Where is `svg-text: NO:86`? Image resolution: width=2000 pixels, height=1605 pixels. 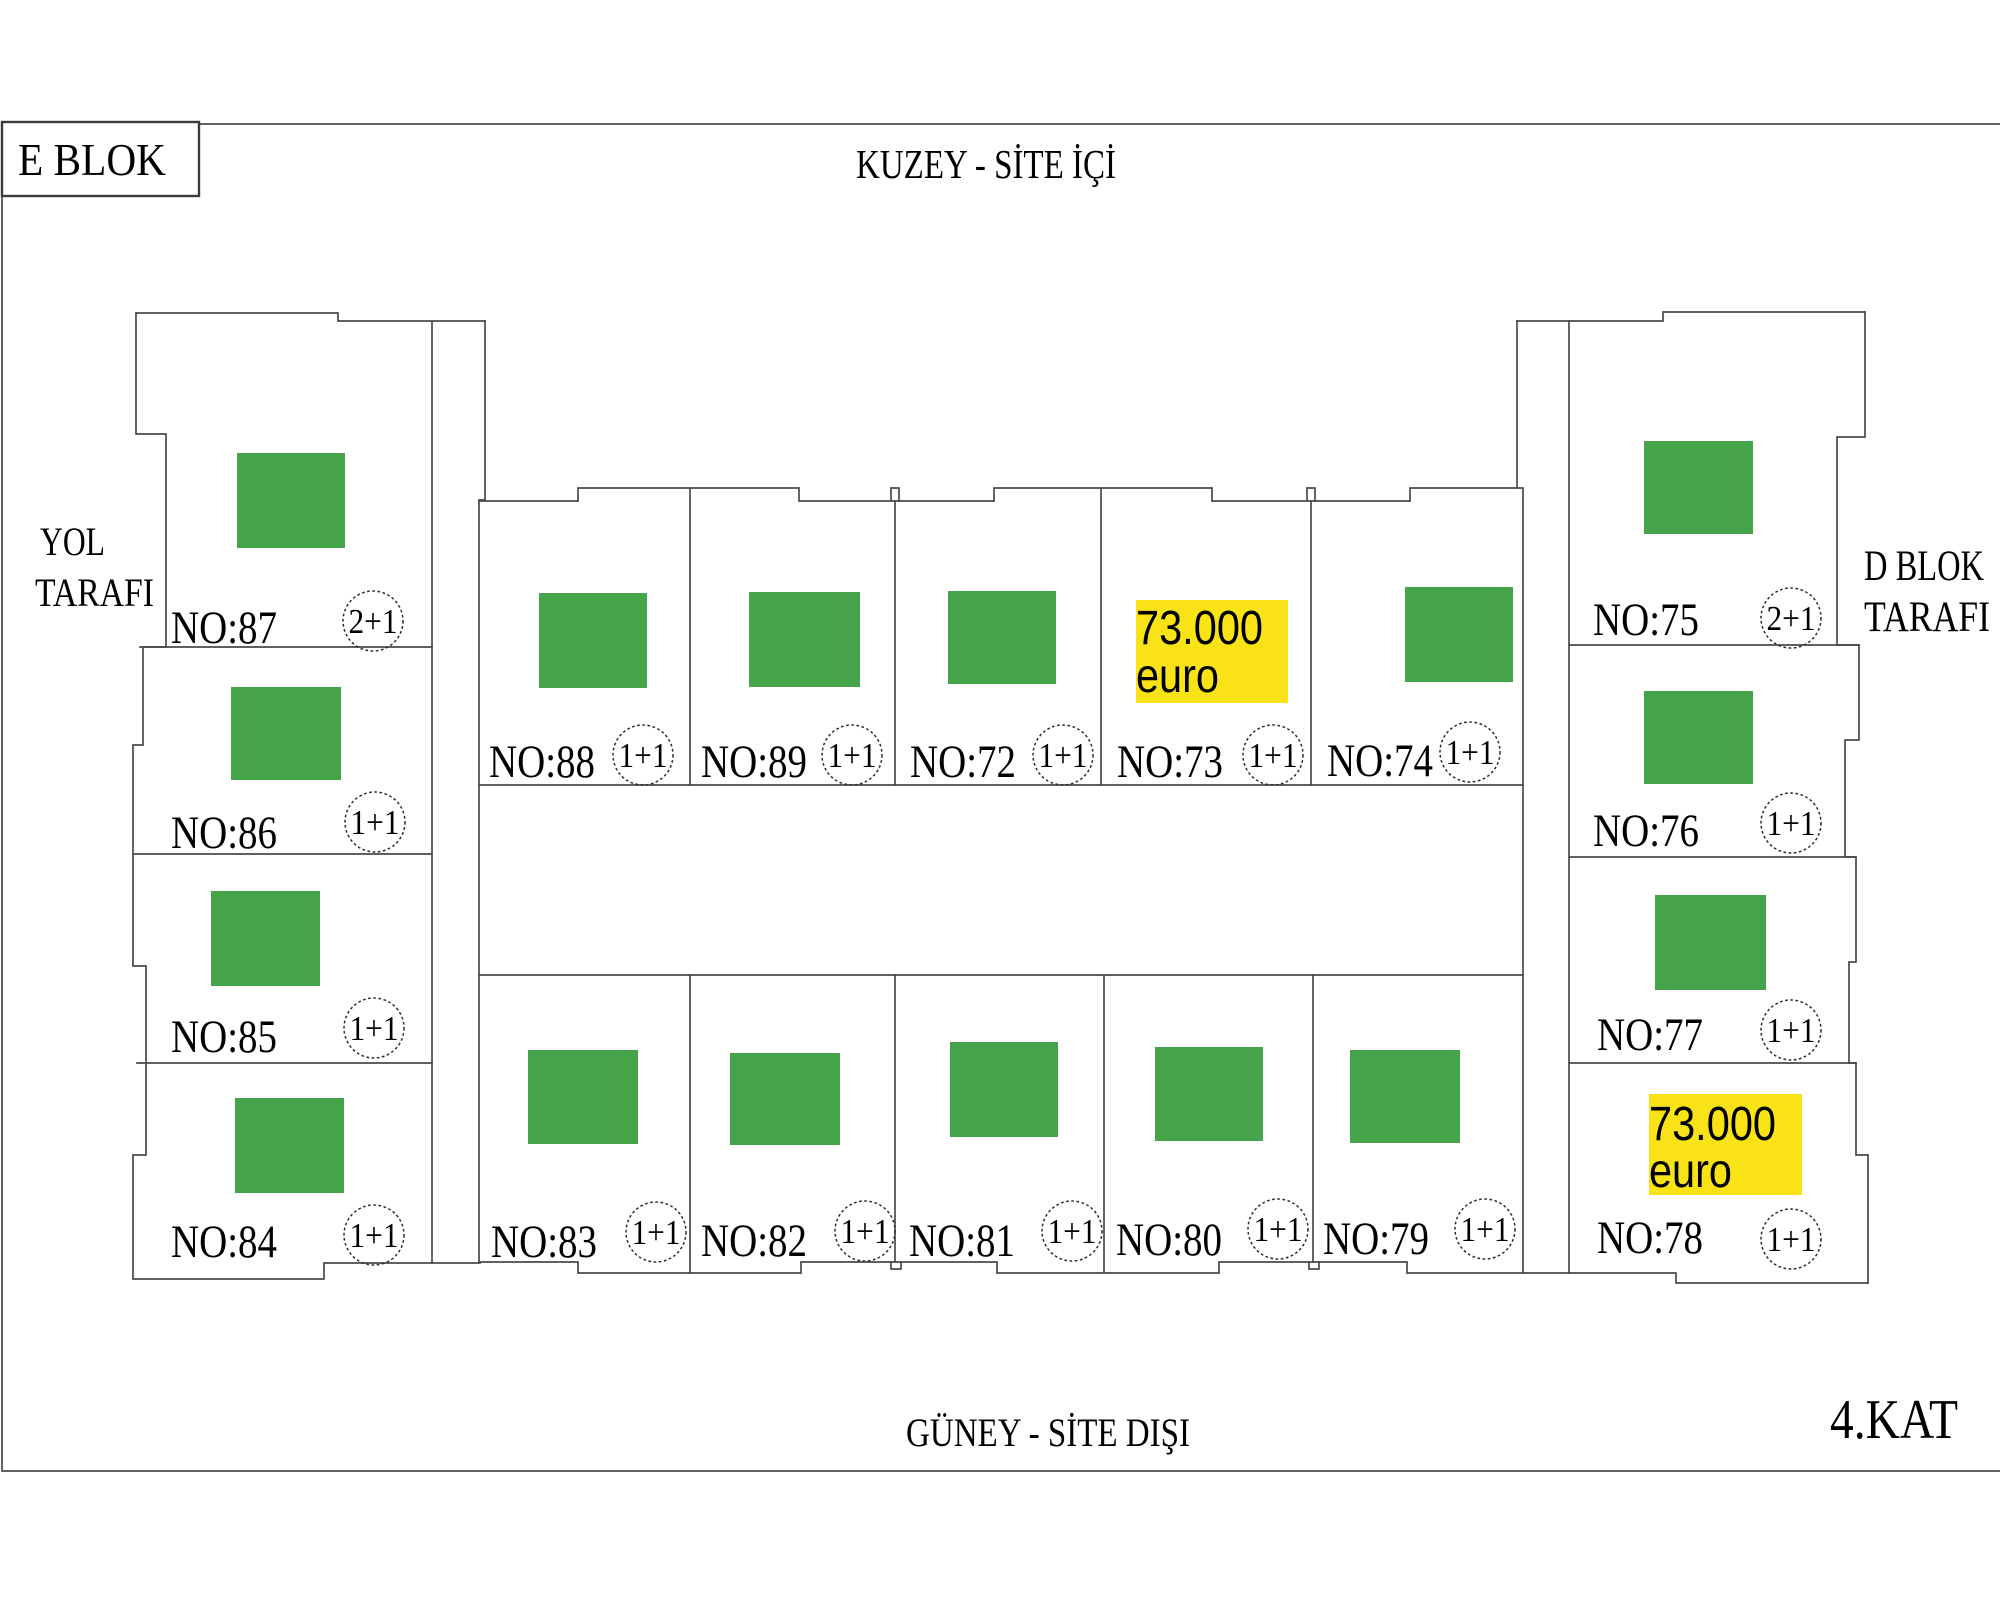
svg-text: NO:86 is located at coordinates (224, 833).